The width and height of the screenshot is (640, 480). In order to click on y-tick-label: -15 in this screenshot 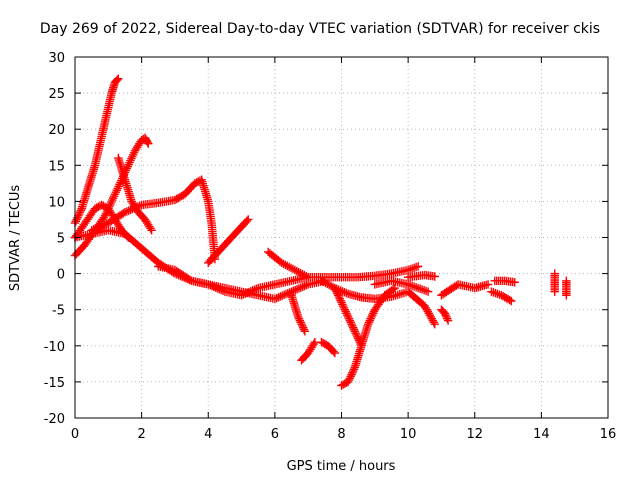, I will do `click(54, 383)`.